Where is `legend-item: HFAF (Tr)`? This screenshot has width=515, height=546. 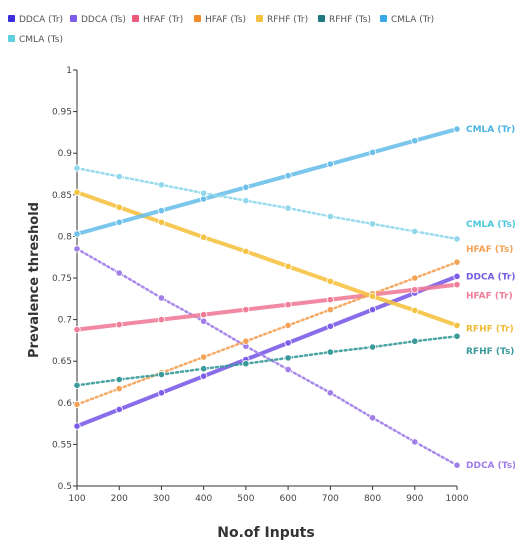
legend-item: HFAF (Tr) is located at coordinates (157, 20).